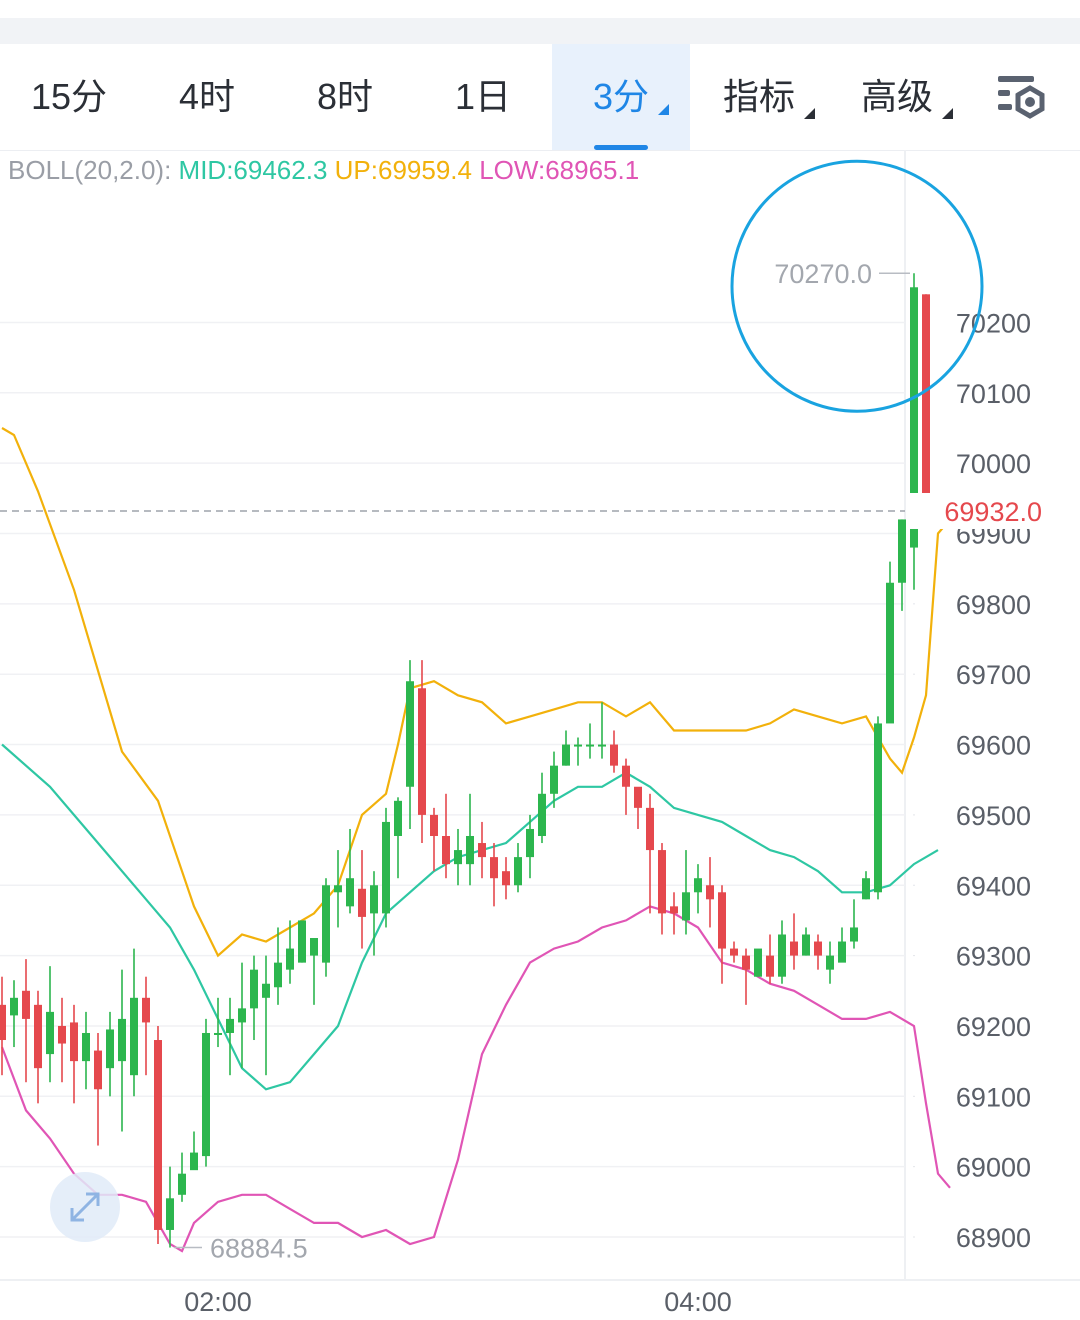 The image size is (1080, 1320). I want to click on y-tick-label: 69300, so click(993, 957).